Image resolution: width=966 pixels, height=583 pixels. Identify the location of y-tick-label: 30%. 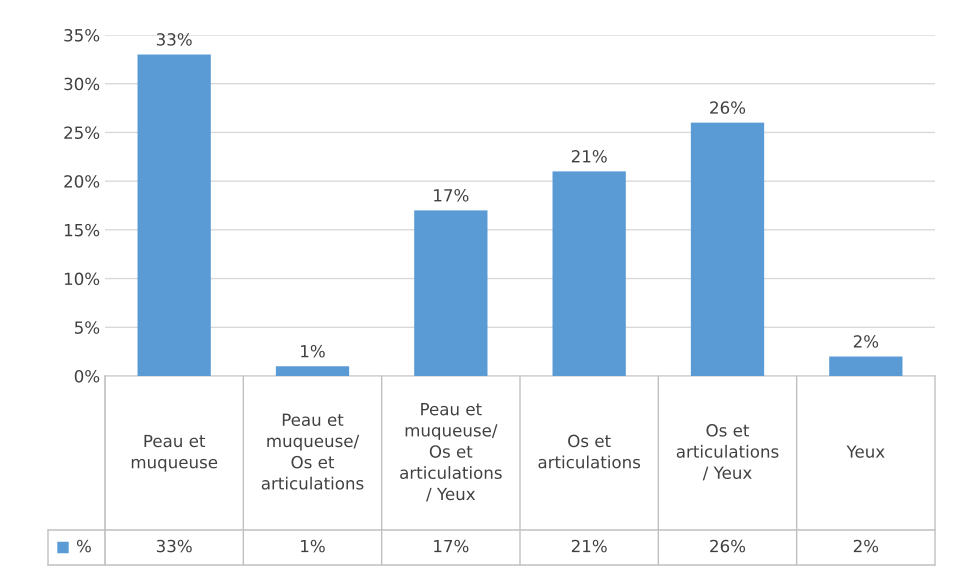
(82, 84).